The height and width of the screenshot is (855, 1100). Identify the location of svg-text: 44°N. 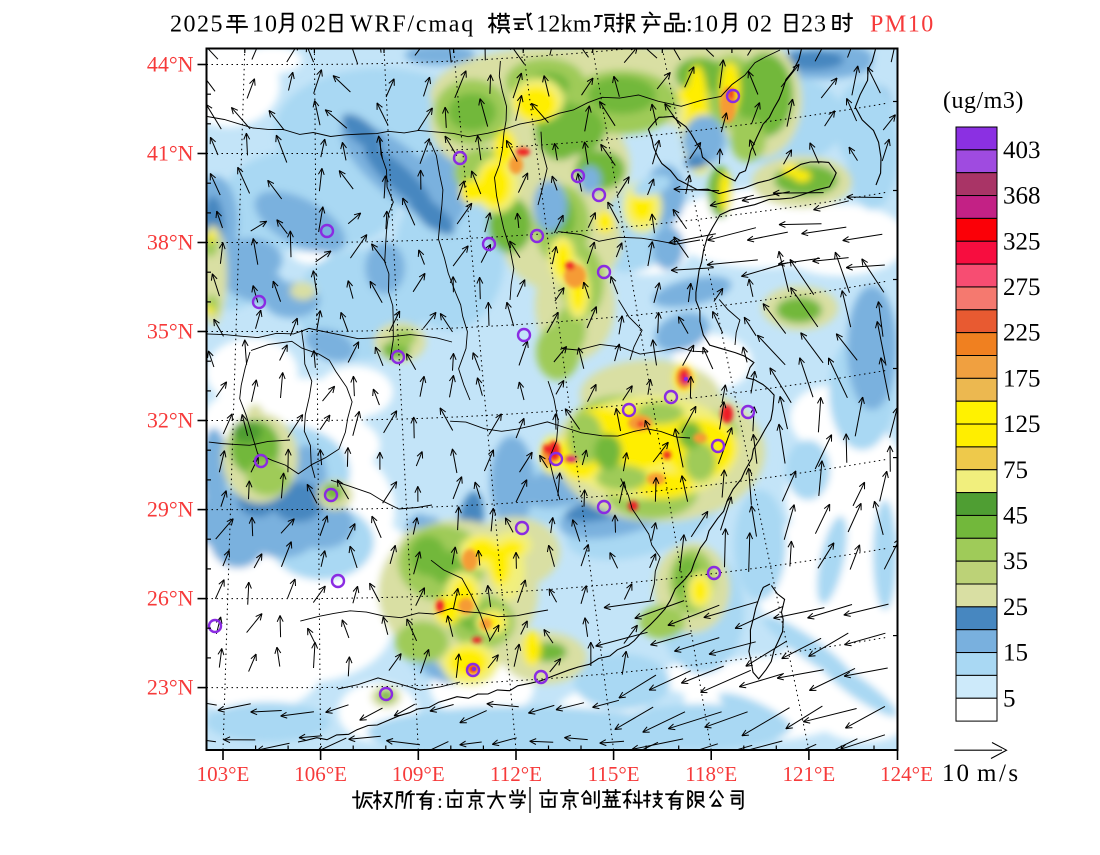
(170, 64).